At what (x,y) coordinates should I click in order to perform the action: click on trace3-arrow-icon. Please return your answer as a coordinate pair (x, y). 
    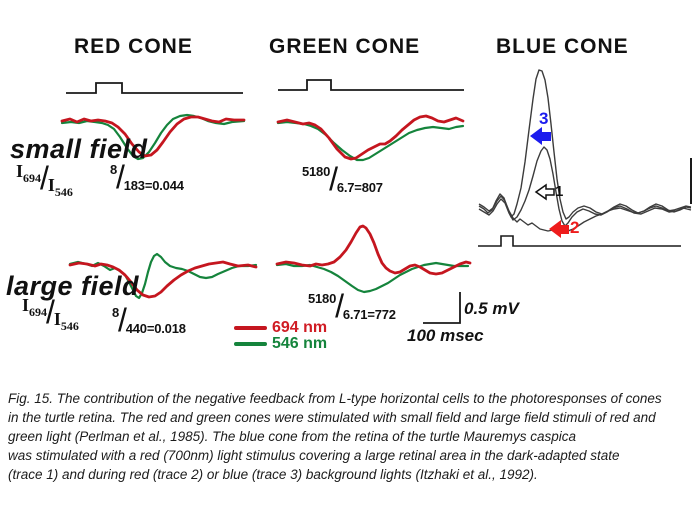
    Looking at the image, I should click on (540, 136).